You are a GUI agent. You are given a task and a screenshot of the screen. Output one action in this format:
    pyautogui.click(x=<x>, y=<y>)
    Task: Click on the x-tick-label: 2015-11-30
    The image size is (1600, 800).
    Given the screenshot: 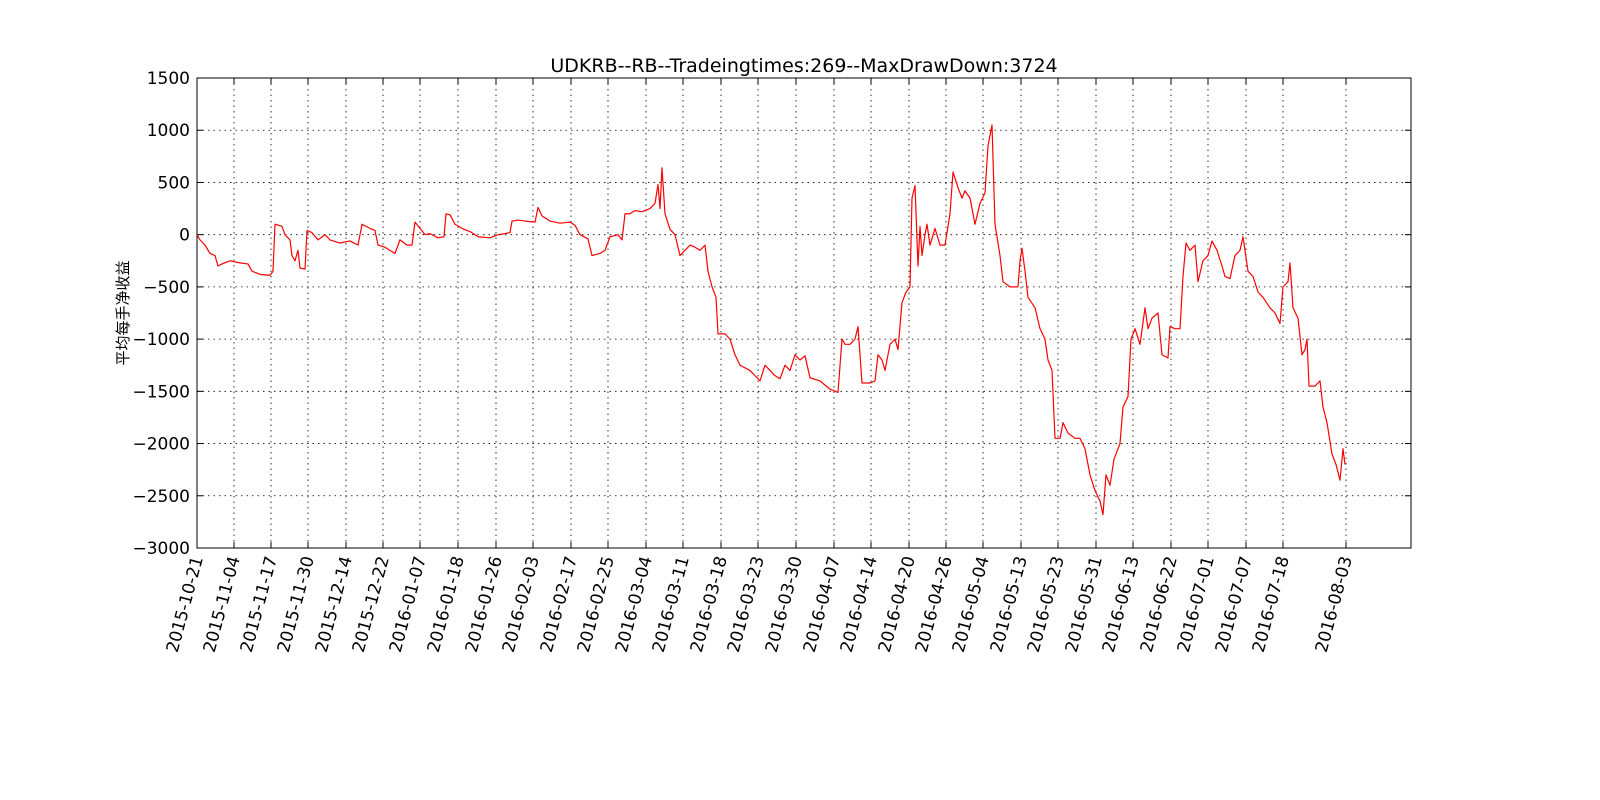 What is the action you would take?
    pyautogui.click(x=296, y=604)
    